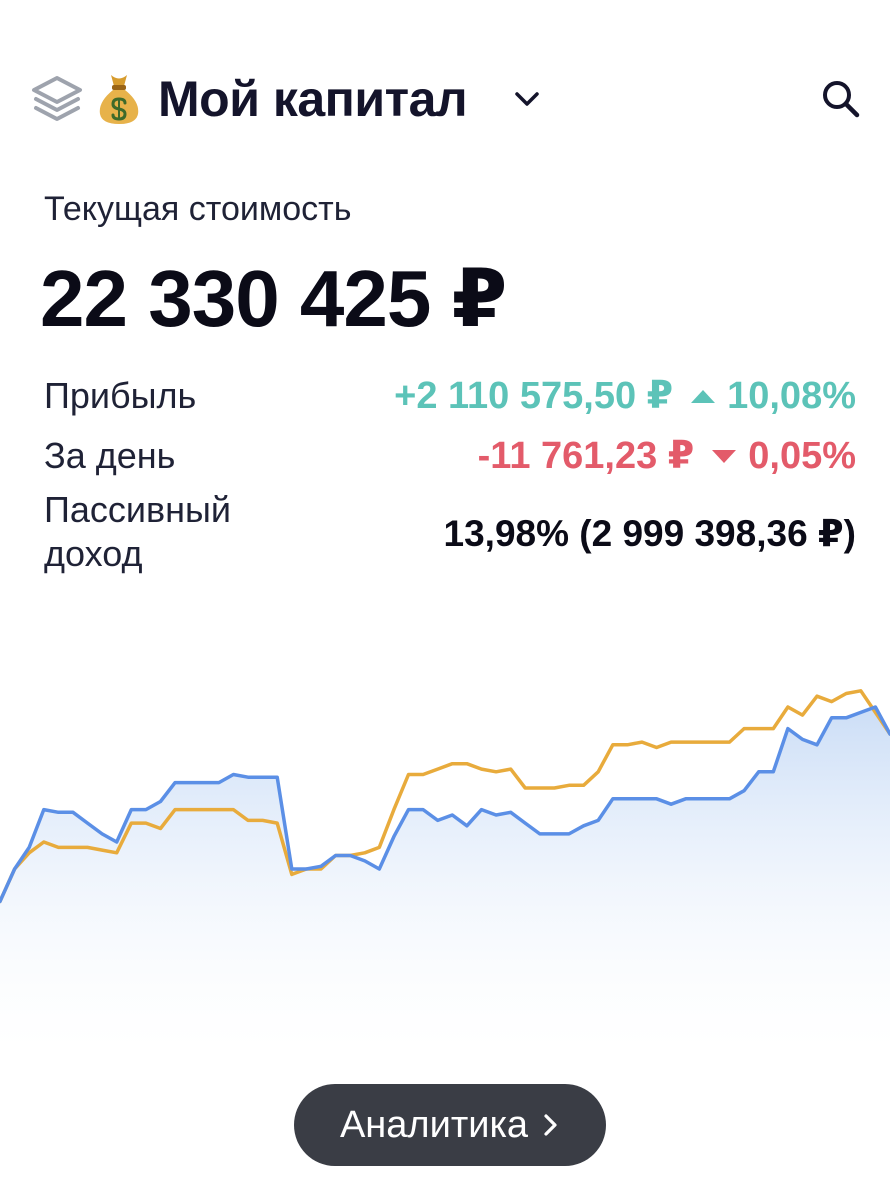  Describe the element at coordinates (110, 455) in the screenshot. I see `day-change-label: За день` at that location.